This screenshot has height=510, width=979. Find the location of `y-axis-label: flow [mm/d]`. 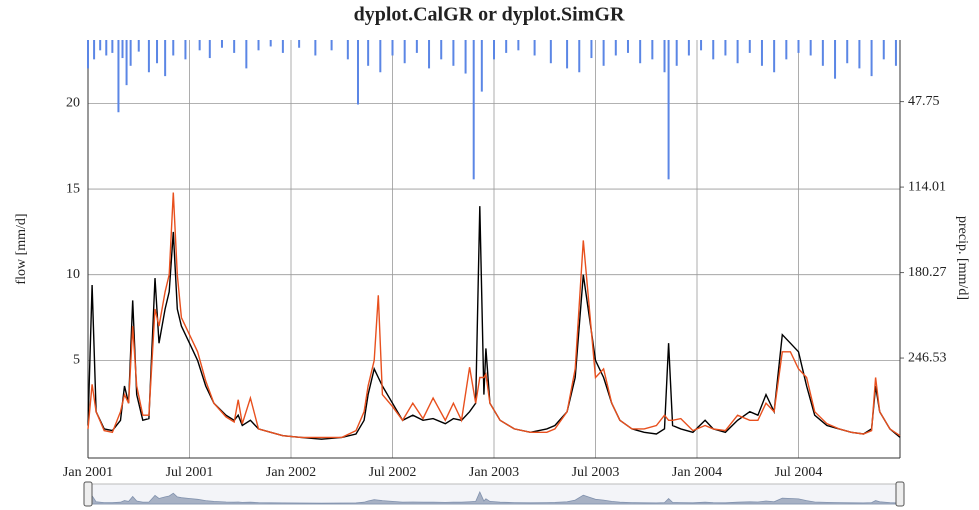

y-axis-label: flow [mm/d] is located at coordinates (21, 248).